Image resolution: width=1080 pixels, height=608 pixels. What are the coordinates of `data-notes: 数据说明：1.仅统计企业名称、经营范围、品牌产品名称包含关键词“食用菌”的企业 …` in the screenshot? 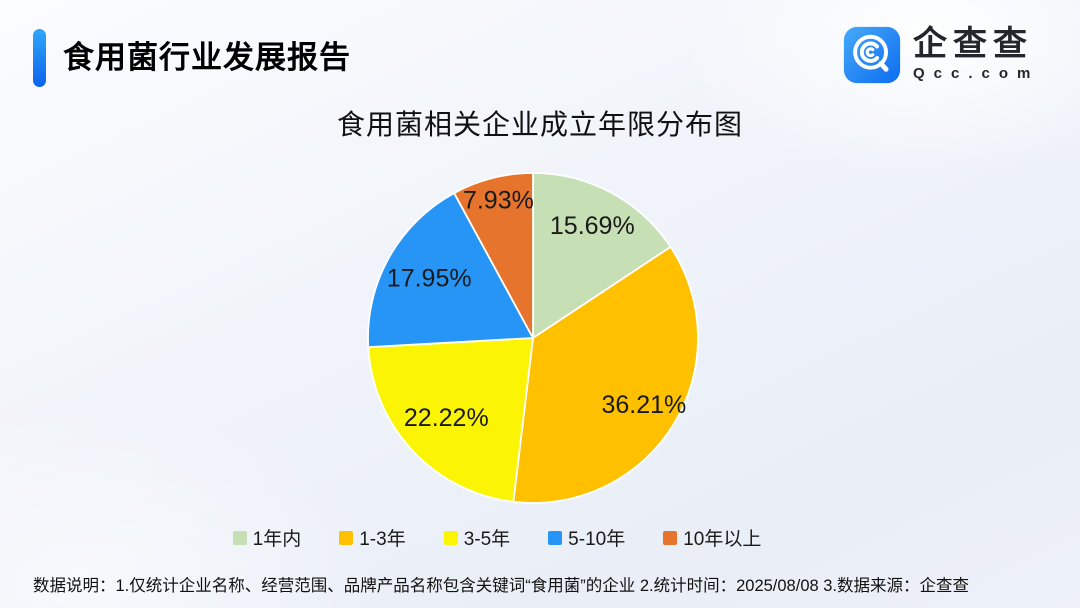 It's located at (501, 586).